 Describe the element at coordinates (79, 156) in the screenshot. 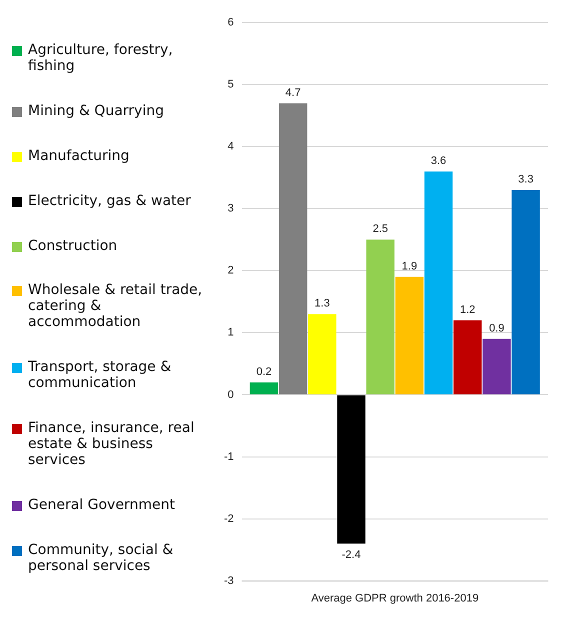

I see `legend-label: Manufacturing` at that location.